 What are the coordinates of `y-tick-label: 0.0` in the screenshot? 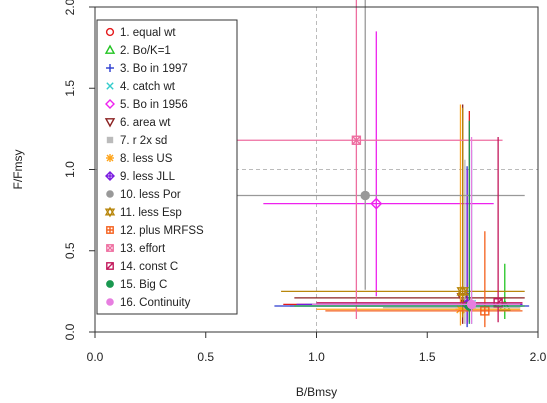 It's located at (70, 331).